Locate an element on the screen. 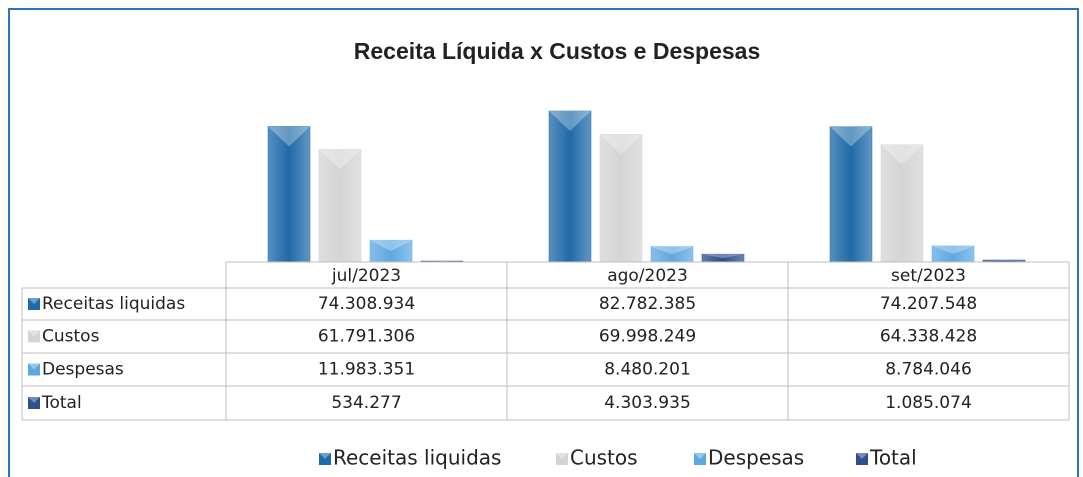  table-cell: 1.085.074 is located at coordinates (928, 403).